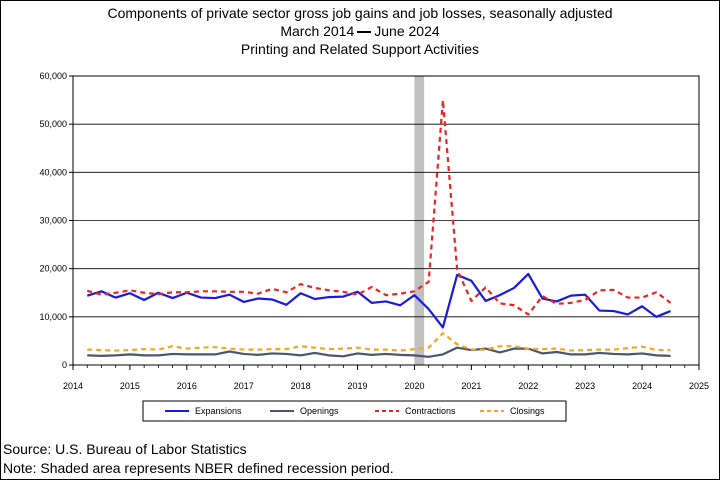 Image resolution: width=720 pixels, height=480 pixels. What do you see at coordinates (379, 352) in the screenshot?
I see `series-line-openings` at bounding box center [379, 352].